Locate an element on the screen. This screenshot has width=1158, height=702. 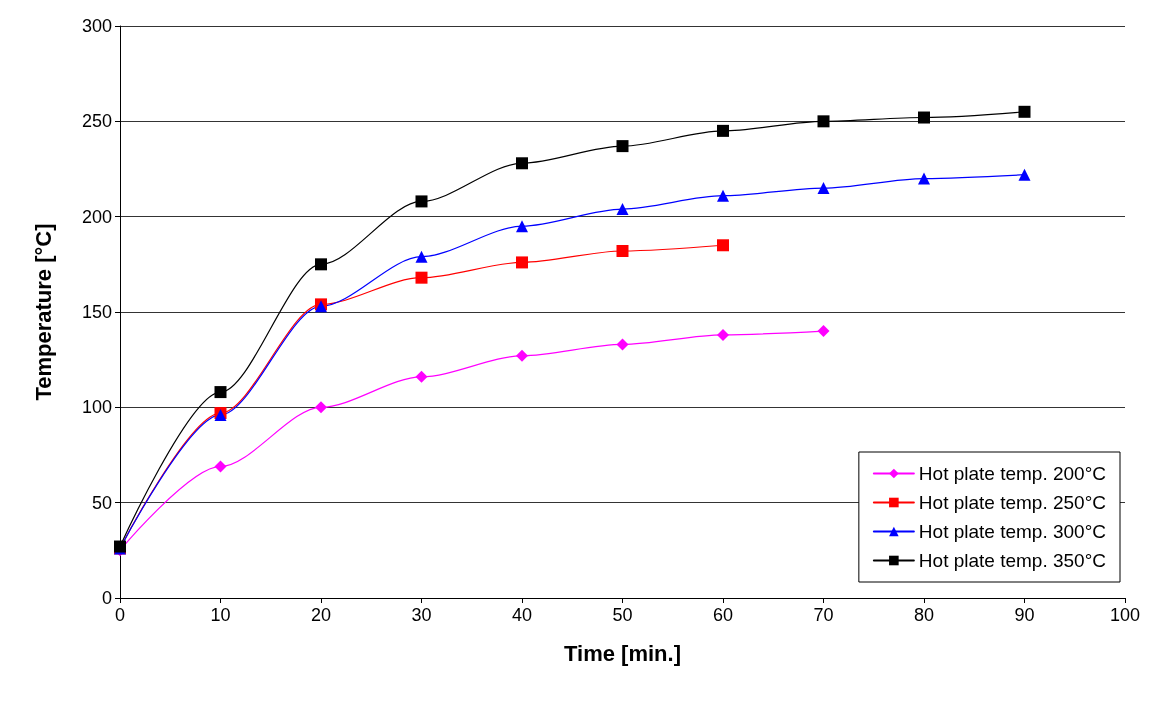
y-tick-label: 100 is located at coordinates (96, 407).